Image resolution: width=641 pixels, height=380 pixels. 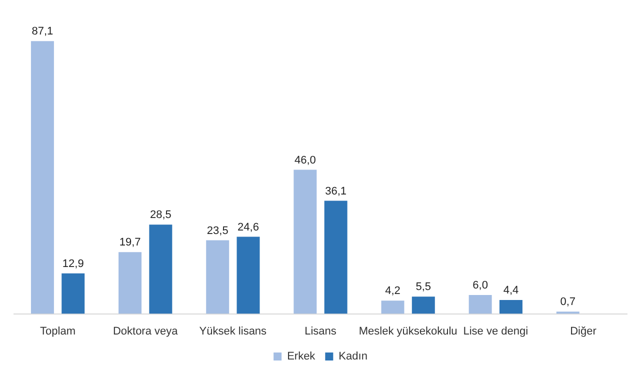 I want to click on x-tick-label: Doktora veya, so click(x=145, y=331).